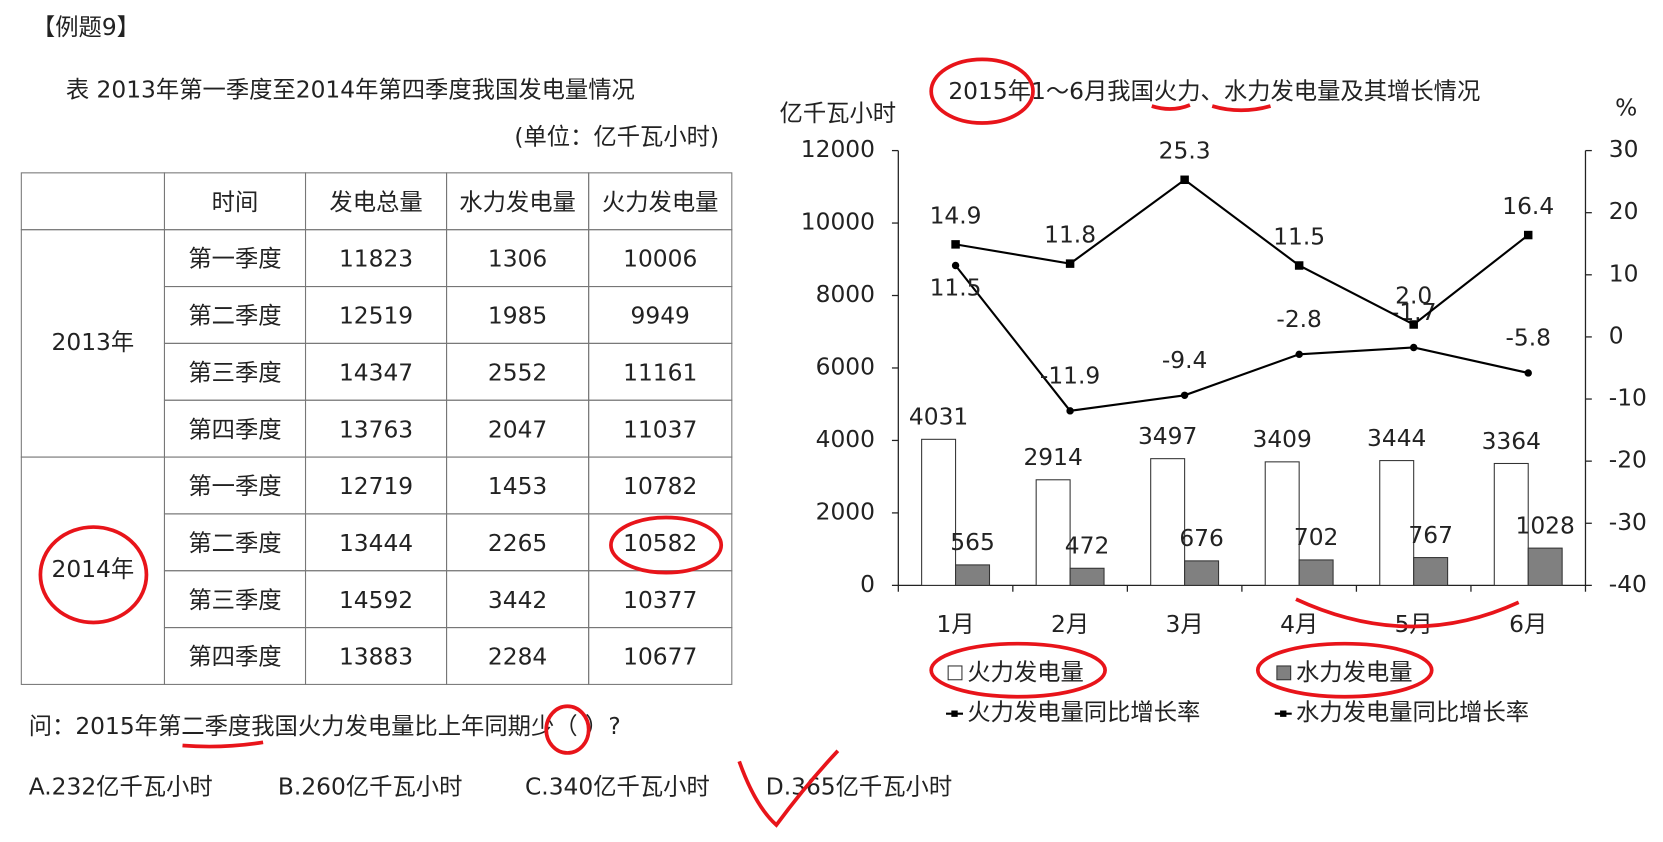 The image size is (1663, 842). What do you see at coordinates (660, 543) in the screenshot?
I see `table-cell-text: 10582` at bounding box center [660, 543].